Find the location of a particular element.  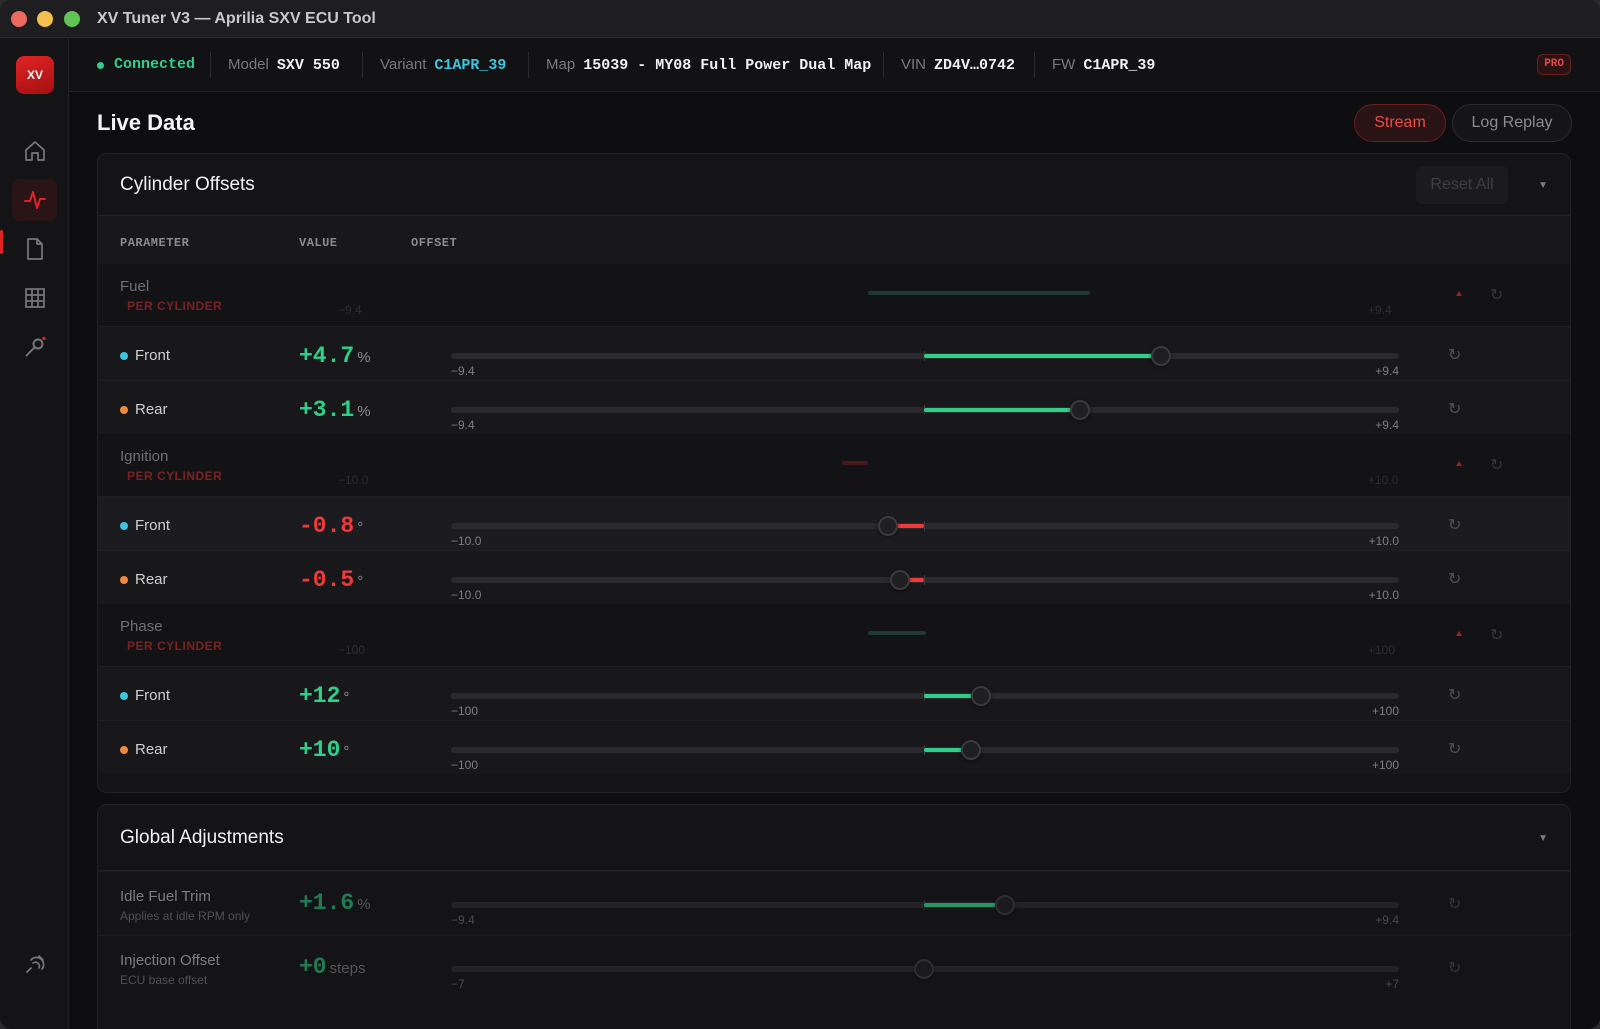

nav-live-data is located at coordinates (34, 200).